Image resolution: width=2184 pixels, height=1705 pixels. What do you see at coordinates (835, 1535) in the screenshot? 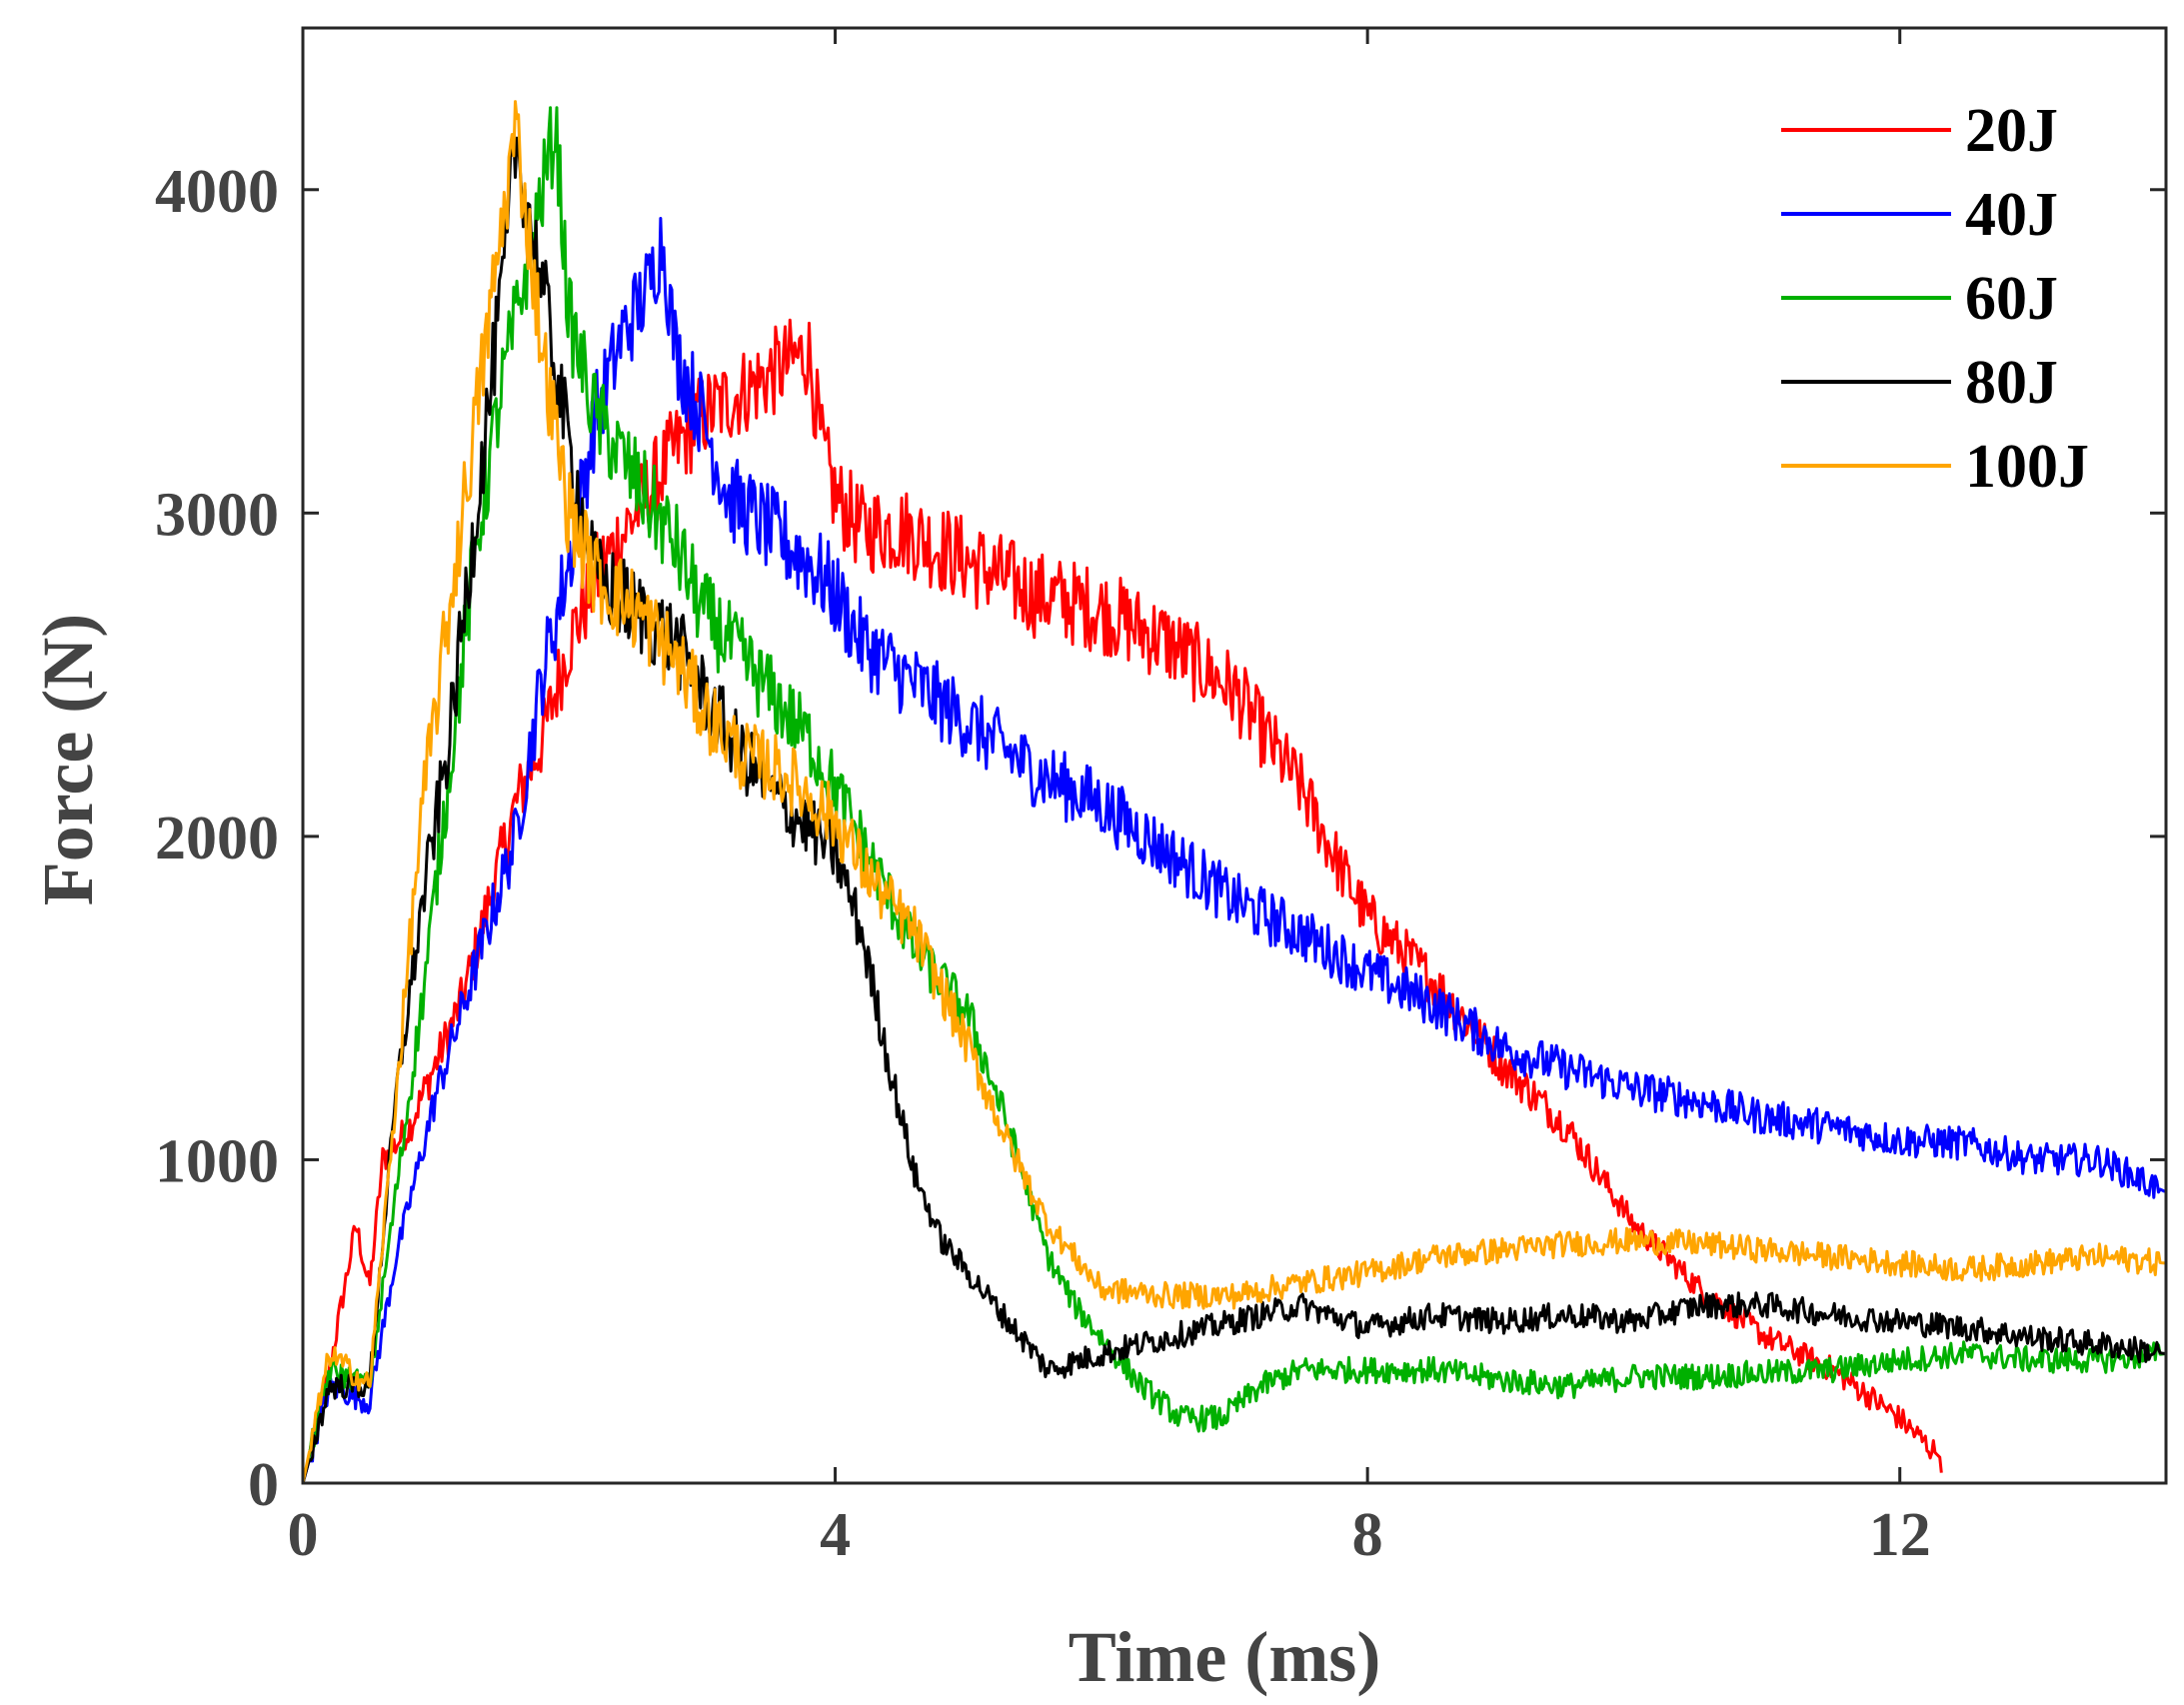
I see `x-tick-label: 4` at bounding box center [835, 1535].